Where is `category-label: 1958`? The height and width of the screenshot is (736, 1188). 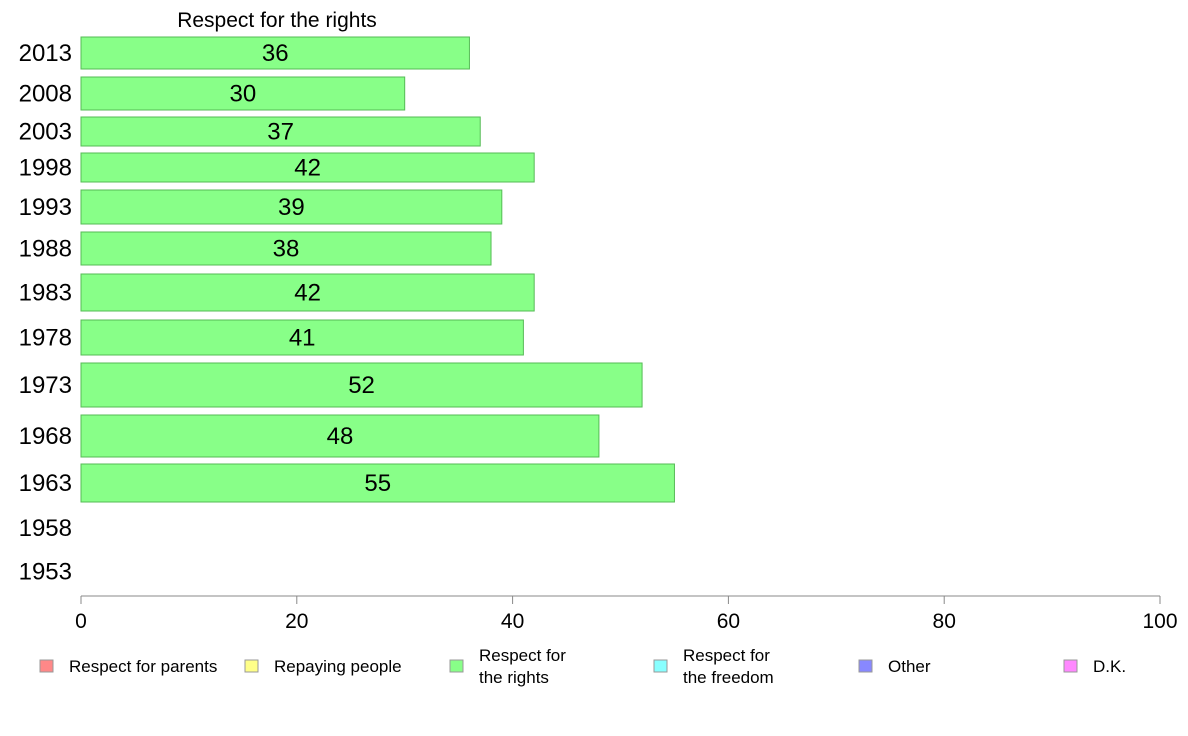 category-label: 1958 is located at coordinates (45, 528).